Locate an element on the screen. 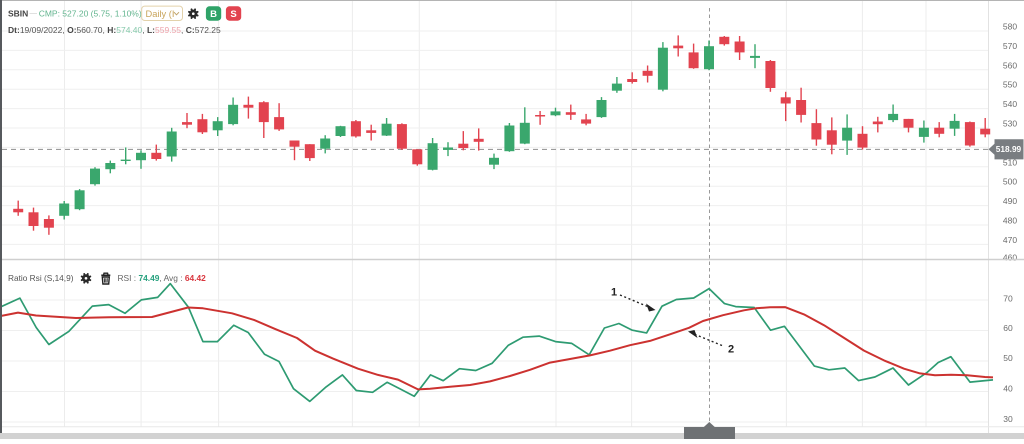 This screenshot has width=1024, height=444. svg-text: 470 is located at coordinates (1010, 240).